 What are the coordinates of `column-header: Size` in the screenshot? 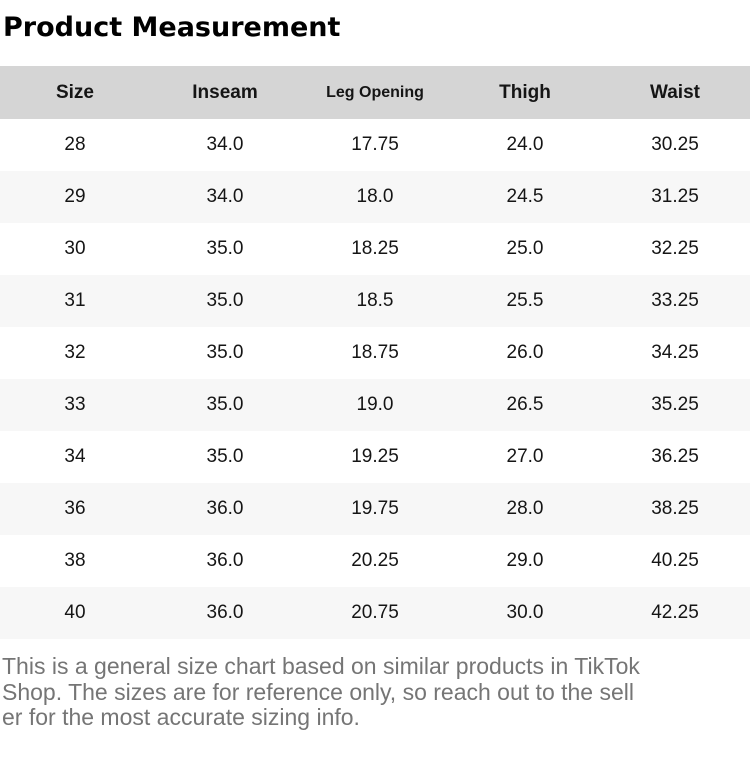 It's located at (75, 92).